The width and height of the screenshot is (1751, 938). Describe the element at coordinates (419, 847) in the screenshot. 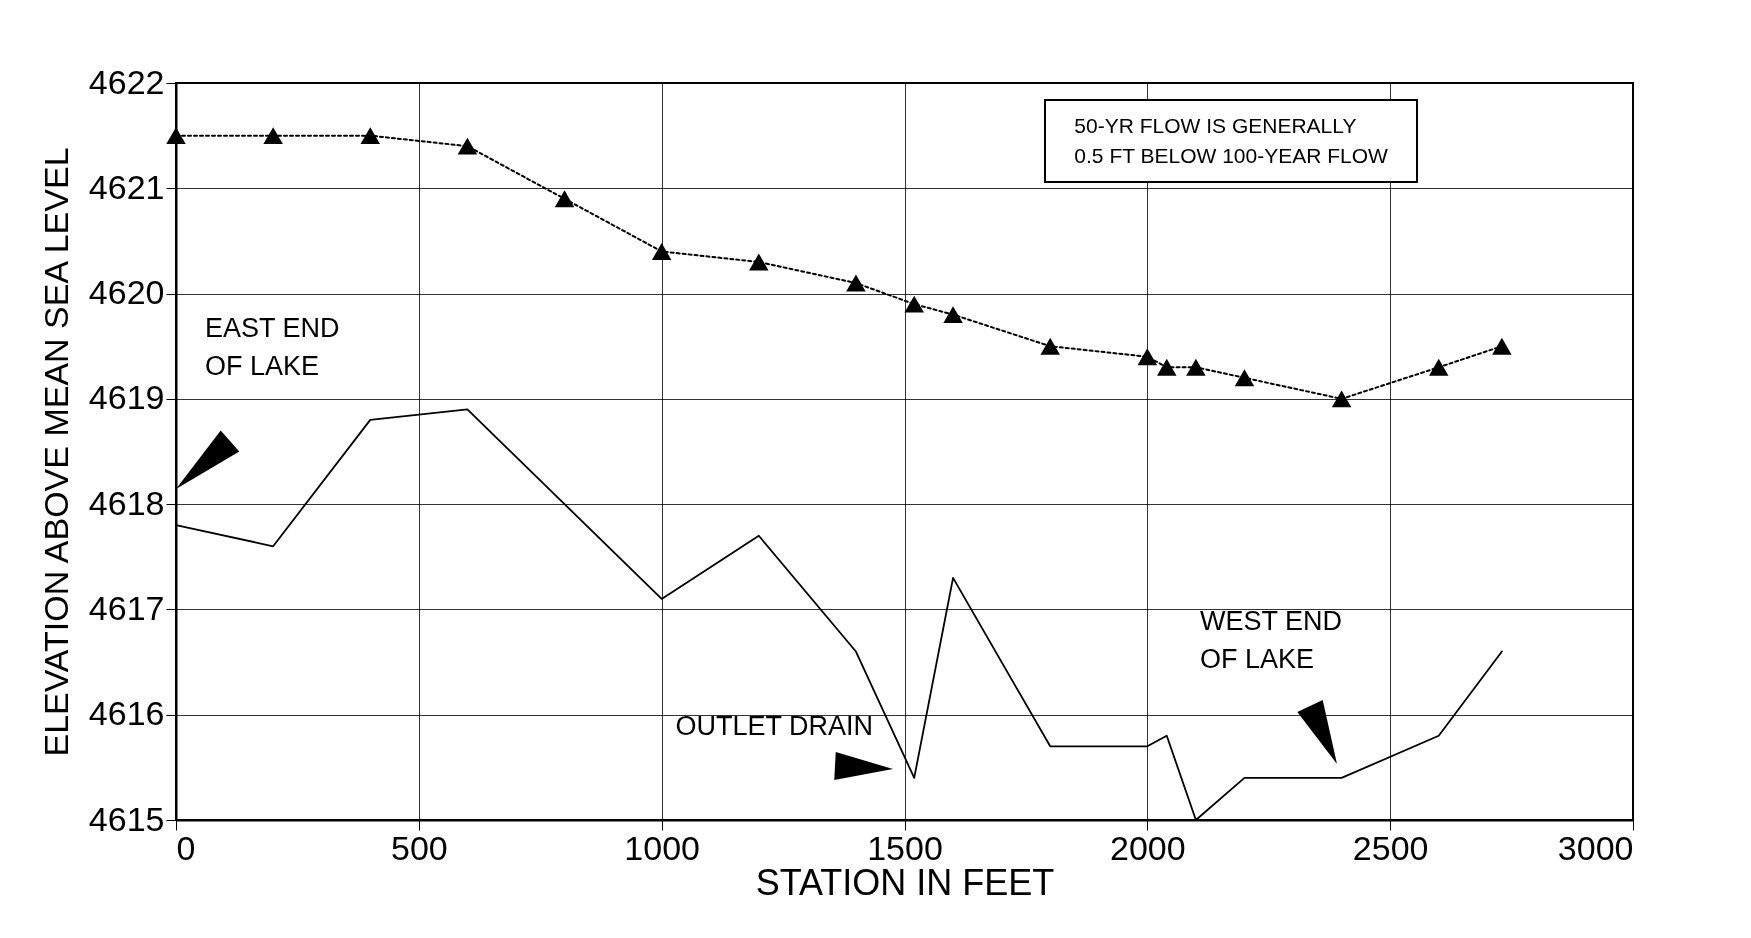

I see `x-tick-label: 500` at that location.